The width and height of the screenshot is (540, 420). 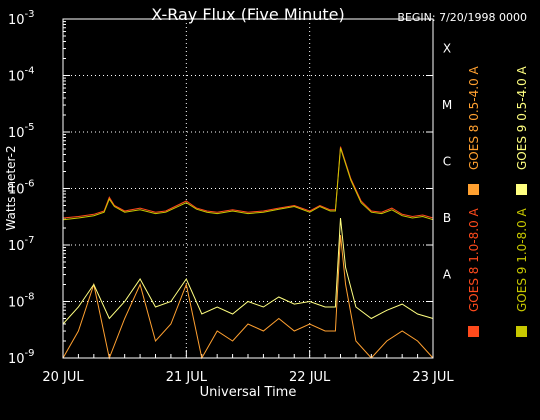 What do you see at coordinates (11, 187) in the screenshot?
I see `y-axis-label: Watts meter-2` at bounding box center [11, 187].